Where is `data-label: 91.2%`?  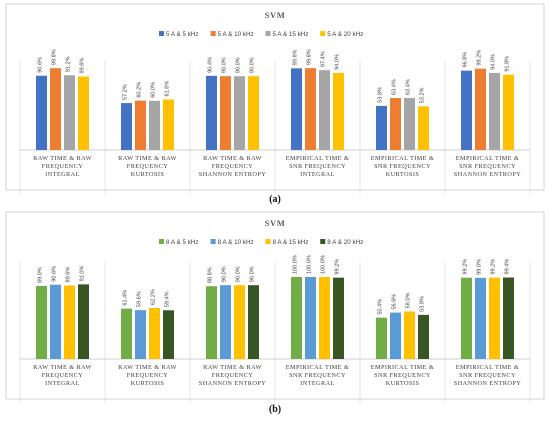
data-label: 91.2% is located at coordinates (69, 64).